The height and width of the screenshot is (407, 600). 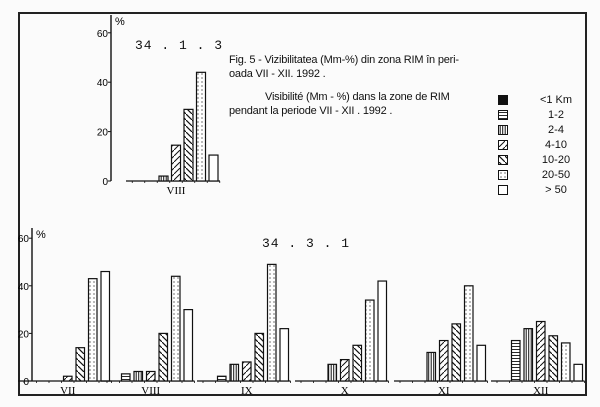 I want to click on inset-plot-title: 34 . 1 . 3, so click(x=179, y=45).